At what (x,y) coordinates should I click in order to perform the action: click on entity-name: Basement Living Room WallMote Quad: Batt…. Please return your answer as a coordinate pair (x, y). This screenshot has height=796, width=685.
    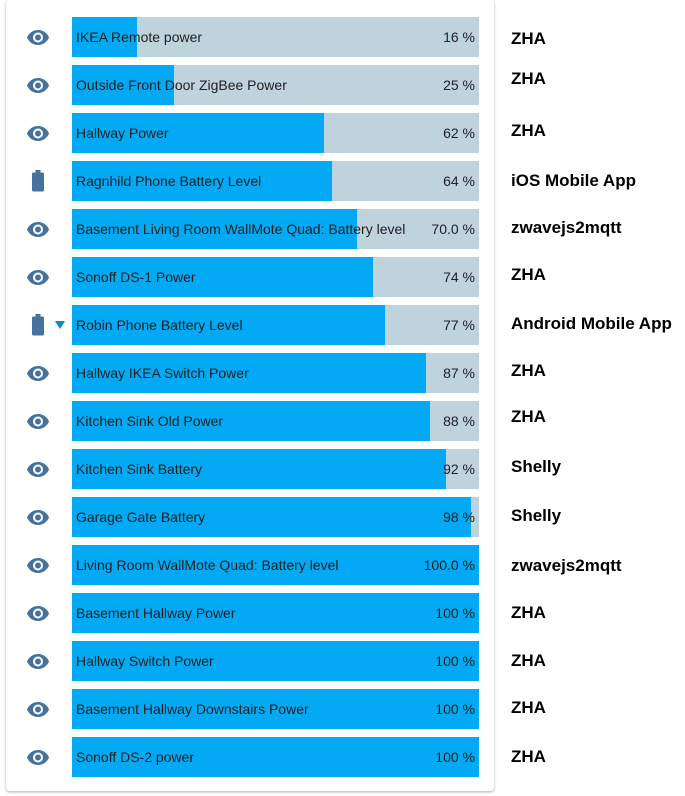
    Looking at the image, I should click on (241, 229).